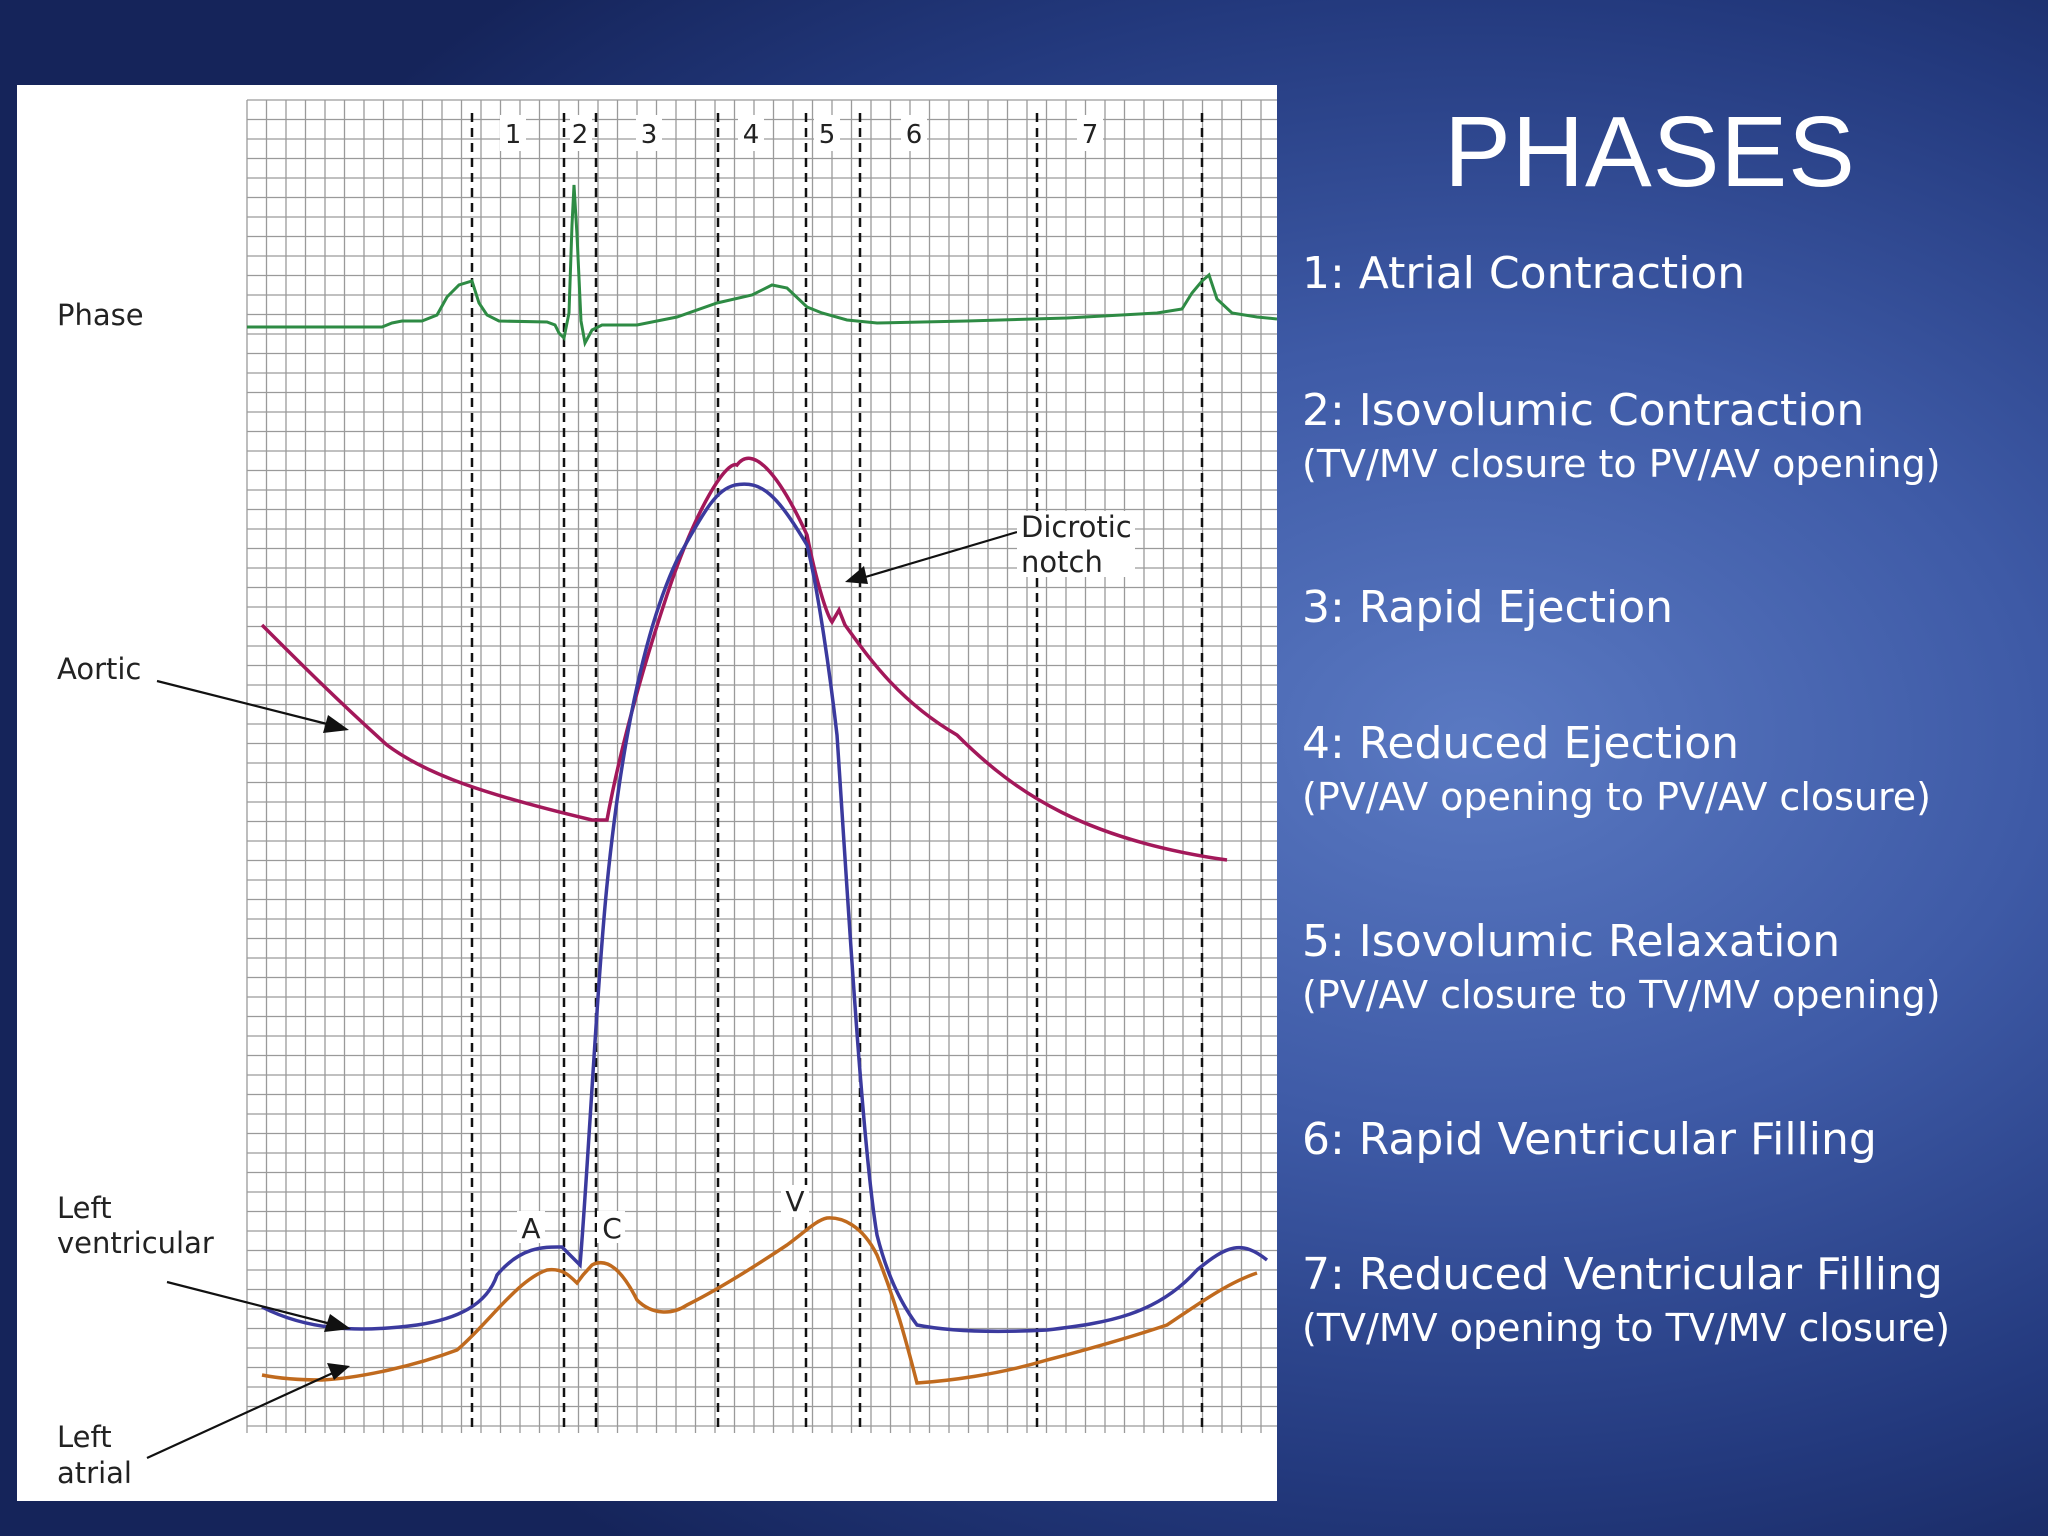 The width and height of the screenshot is (2048, 1536). What do you see at coordinates (338, 1371) in the screenshot?
I see `la-arrowhead` at bounding box center [338, 1371].